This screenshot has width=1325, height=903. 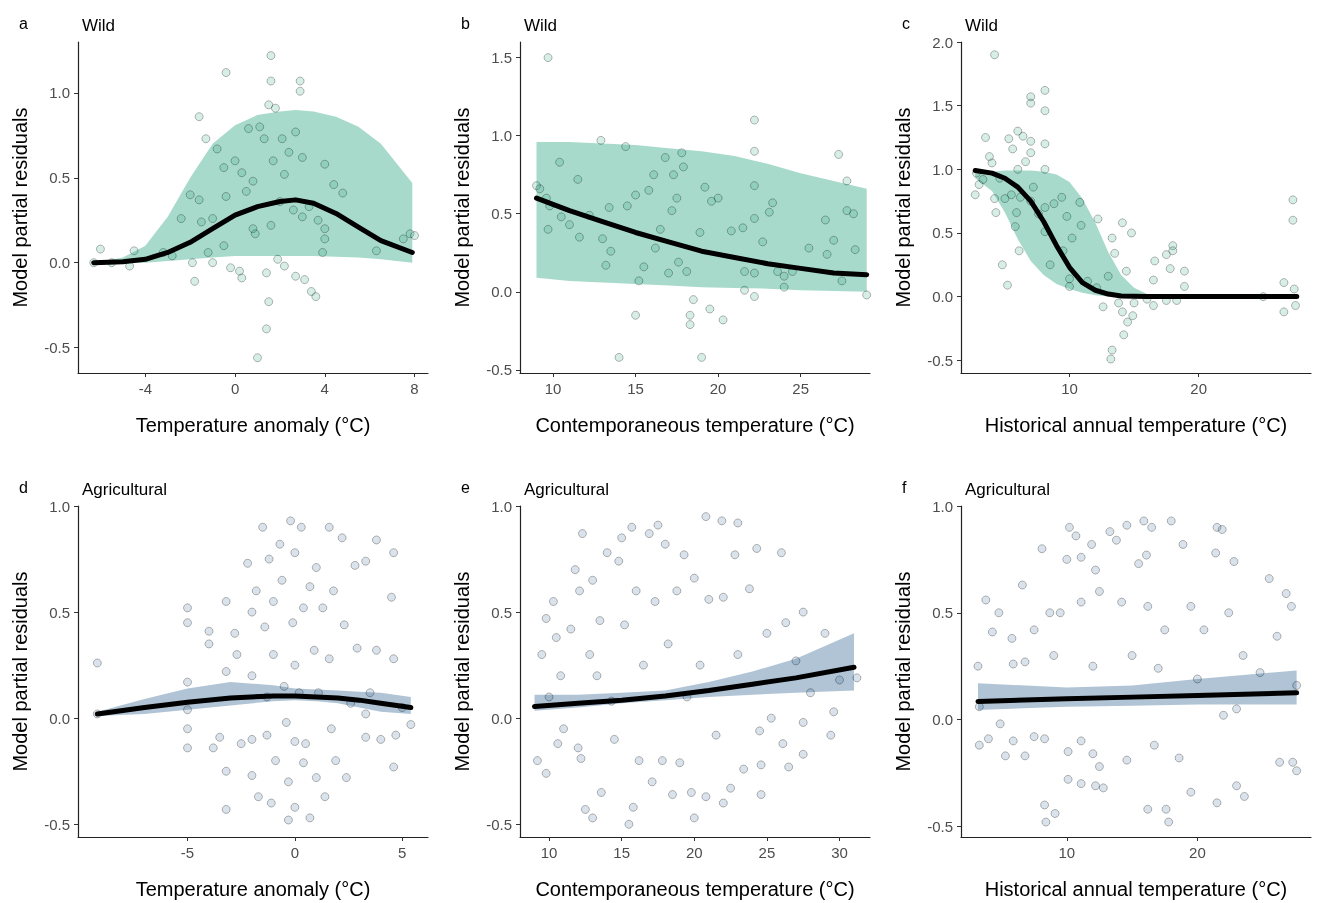 What do you see at coordinates (943, 42) in the screenshot?
I see `y-tick-label: 2.0` at bounding box center [943, 42].